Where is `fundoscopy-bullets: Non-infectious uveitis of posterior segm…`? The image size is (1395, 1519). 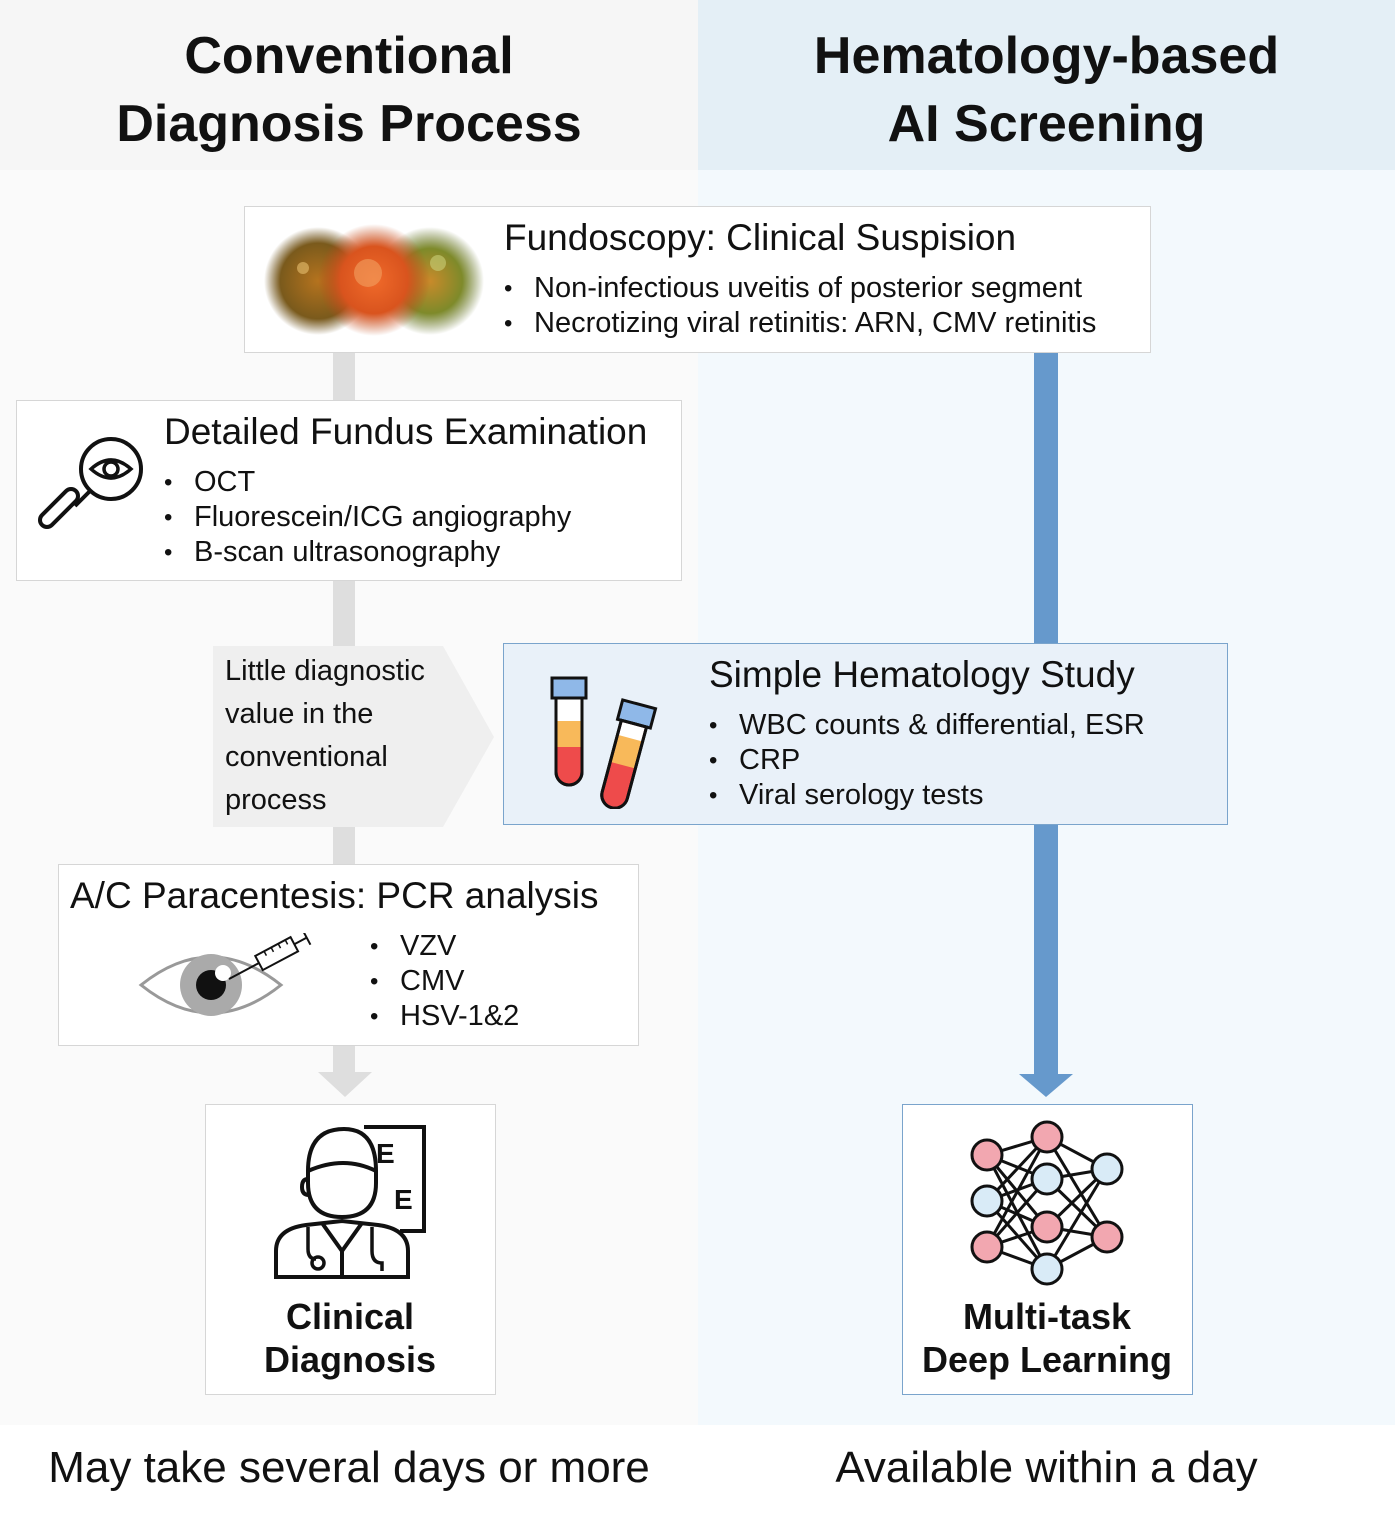
fundoscopy-bullets: Non-infectious uveitis of posterior segm… is located at coordinates (800, 306).